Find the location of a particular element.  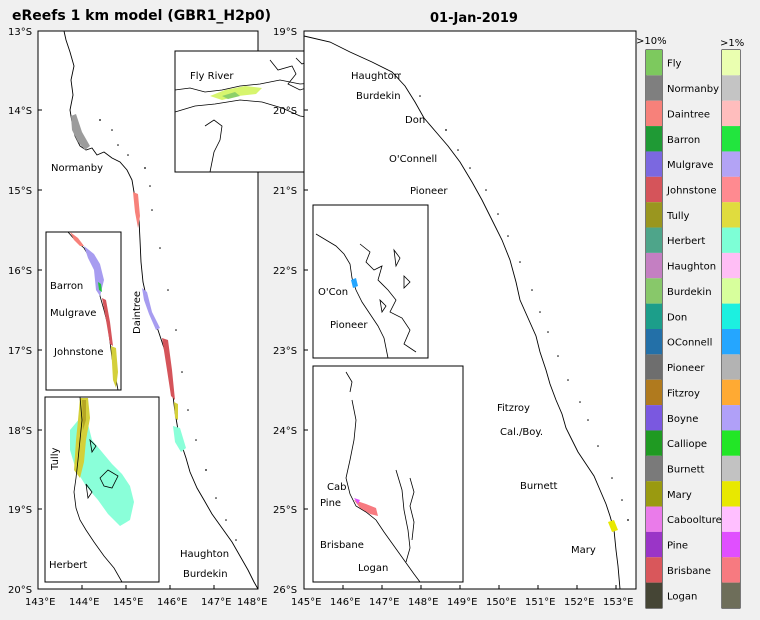

legend-swatch-1pct-herbert is located at coordinates (731, 240).